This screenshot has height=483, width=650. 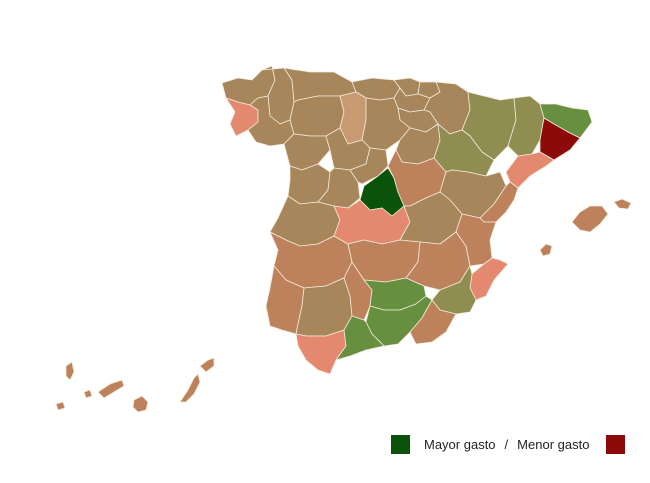 What do you see at coordinates (400, 444) in the screenshot?
I see `high-spend-swatch` at bounding box center [400, 444].